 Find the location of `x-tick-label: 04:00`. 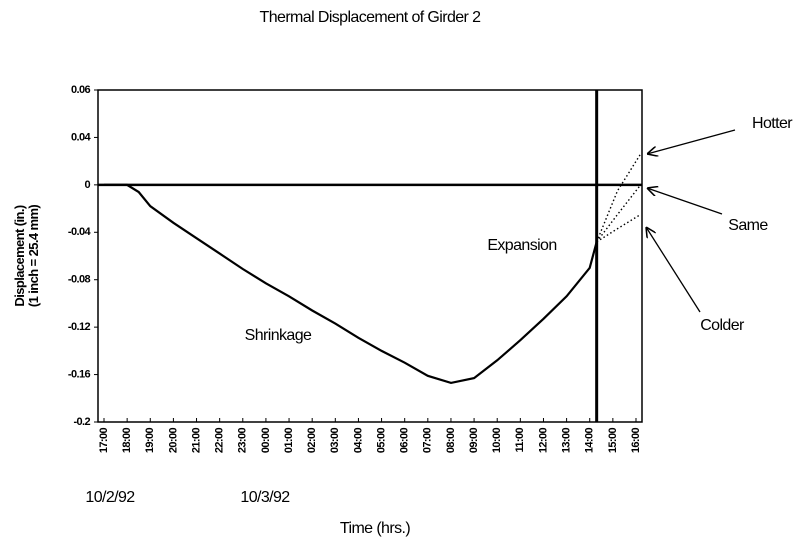

x-tick-label: 04:00 is located at coordinates (358, 441).